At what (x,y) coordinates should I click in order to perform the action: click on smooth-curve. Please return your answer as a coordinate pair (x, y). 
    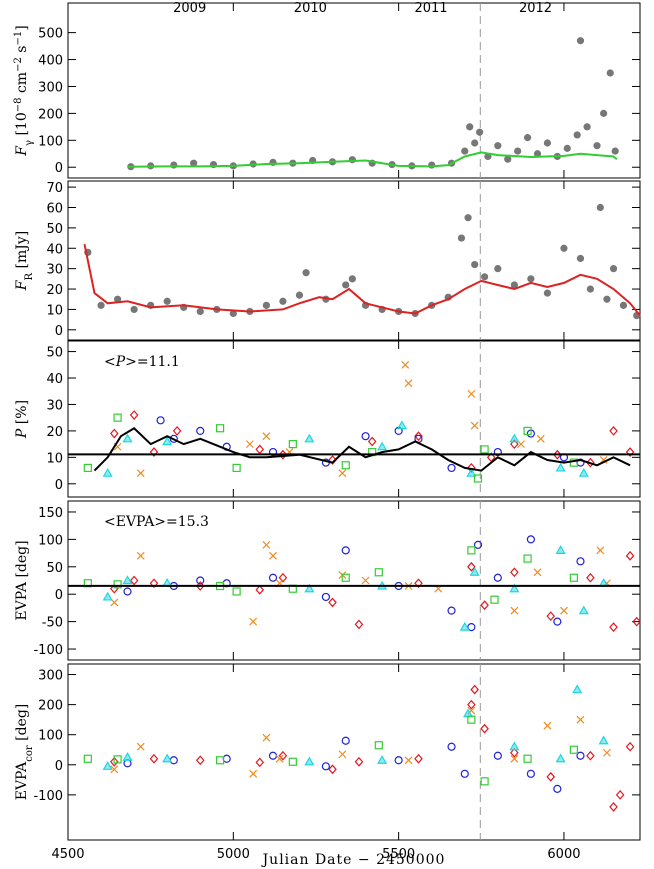
    Looking at the image, I should click on (362, 449).